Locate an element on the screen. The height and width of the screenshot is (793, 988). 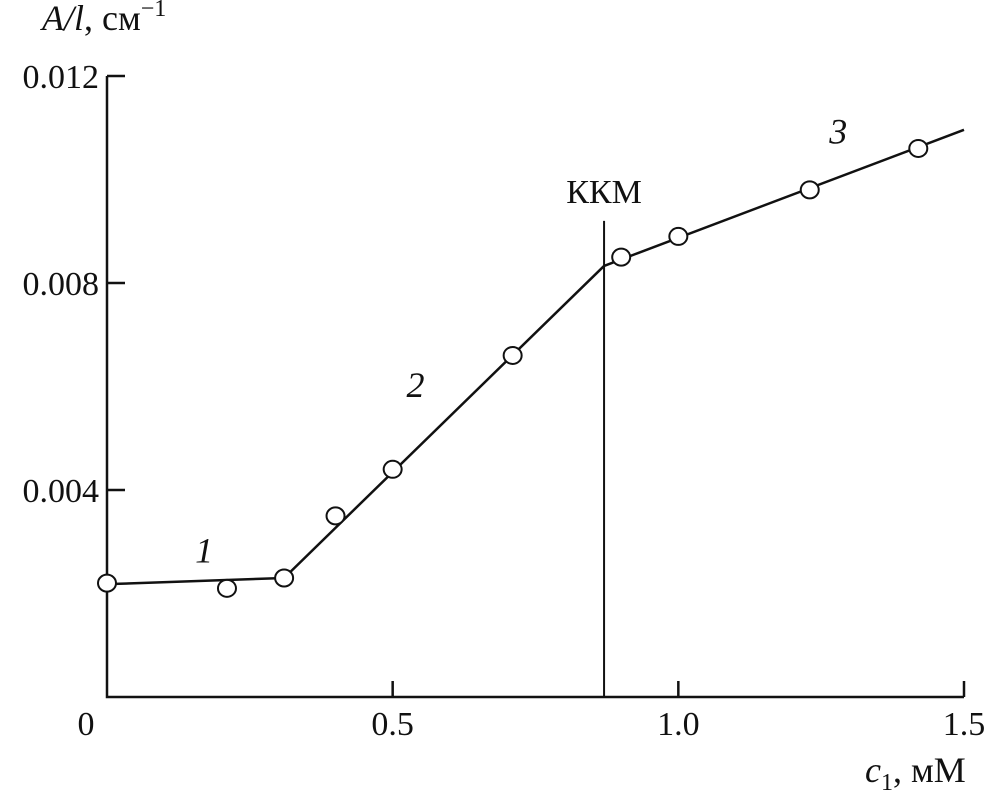
segment-label: 1 is located at coordinates (204, 550).